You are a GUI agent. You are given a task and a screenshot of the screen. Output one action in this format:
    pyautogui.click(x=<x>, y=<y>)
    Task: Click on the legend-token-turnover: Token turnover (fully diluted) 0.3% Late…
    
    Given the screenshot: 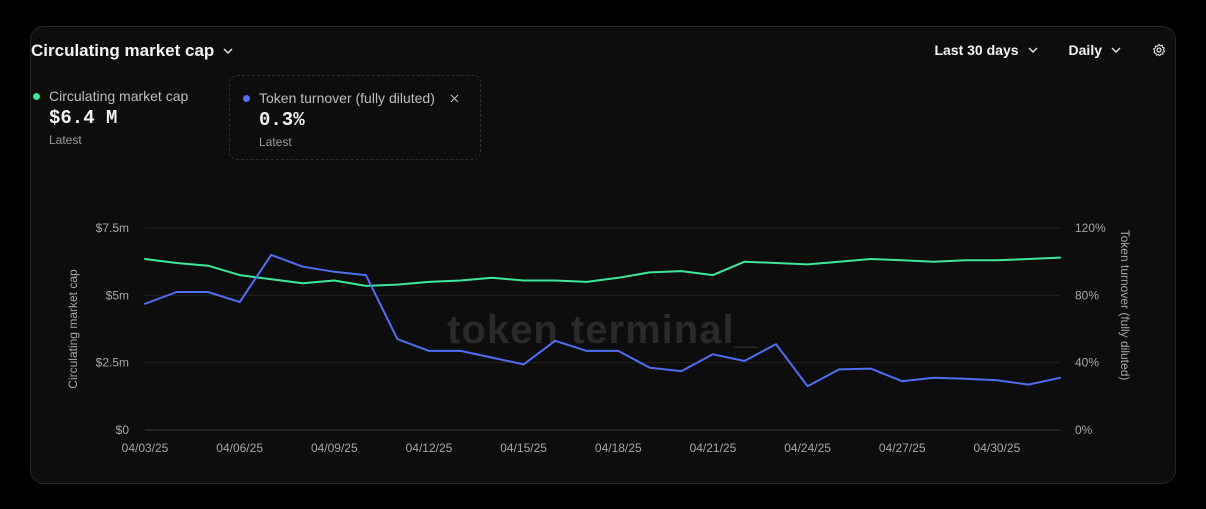 What is the action you would take?
    pyautogui.click(x=355, y=117)
    